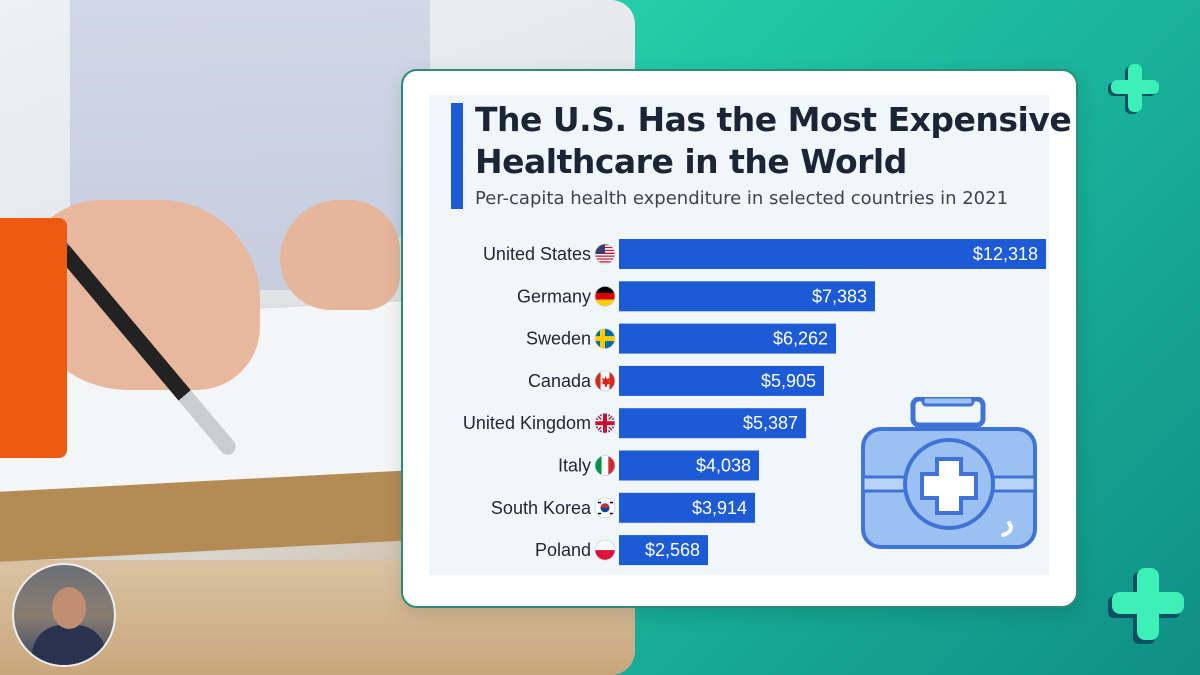  What do you see at coordinates (69, 645) in the screenshot?
I see `presenter-body` at bounding box center [69, 645].